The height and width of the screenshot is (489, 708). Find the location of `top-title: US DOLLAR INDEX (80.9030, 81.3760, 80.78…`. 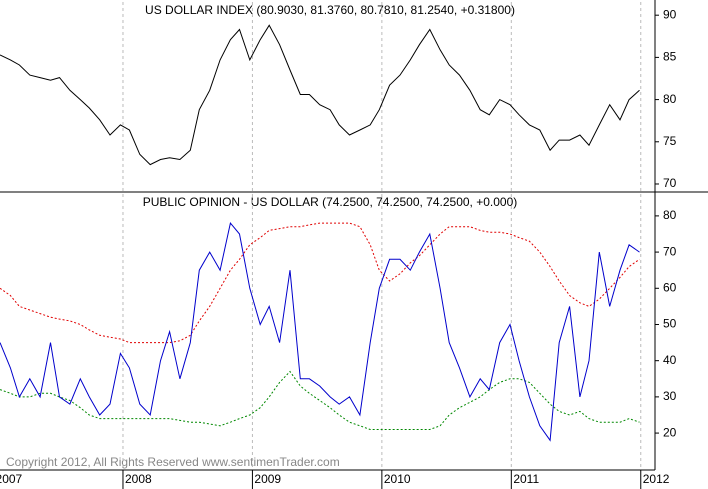

top-title: US DOLLAR INDEX (80.9030, 81.3760, 80.78… is located at coordinates (330, 10).